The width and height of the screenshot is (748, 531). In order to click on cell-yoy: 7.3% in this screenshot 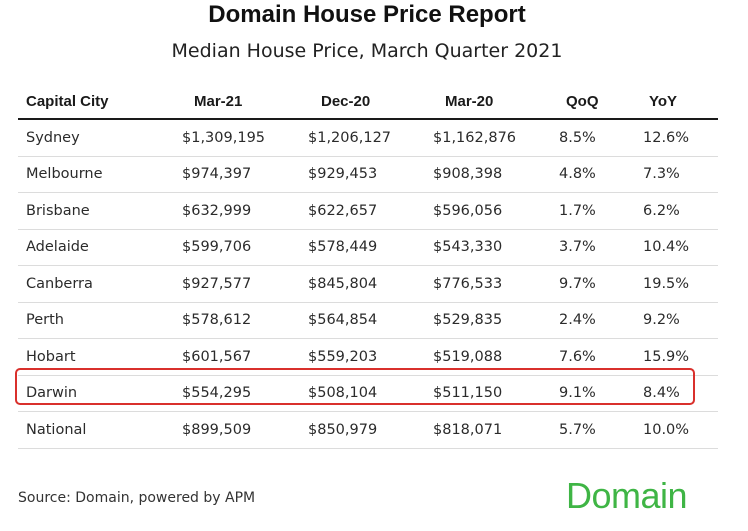, I will do `click(661, 174)`.